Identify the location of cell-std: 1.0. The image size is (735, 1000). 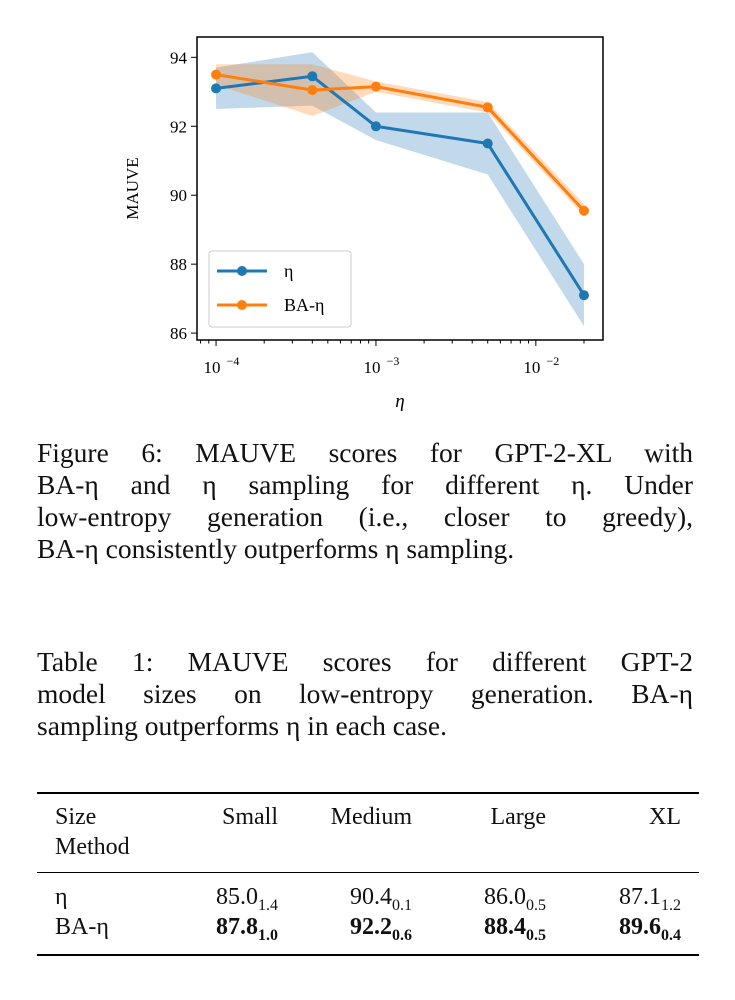
(268, 935).